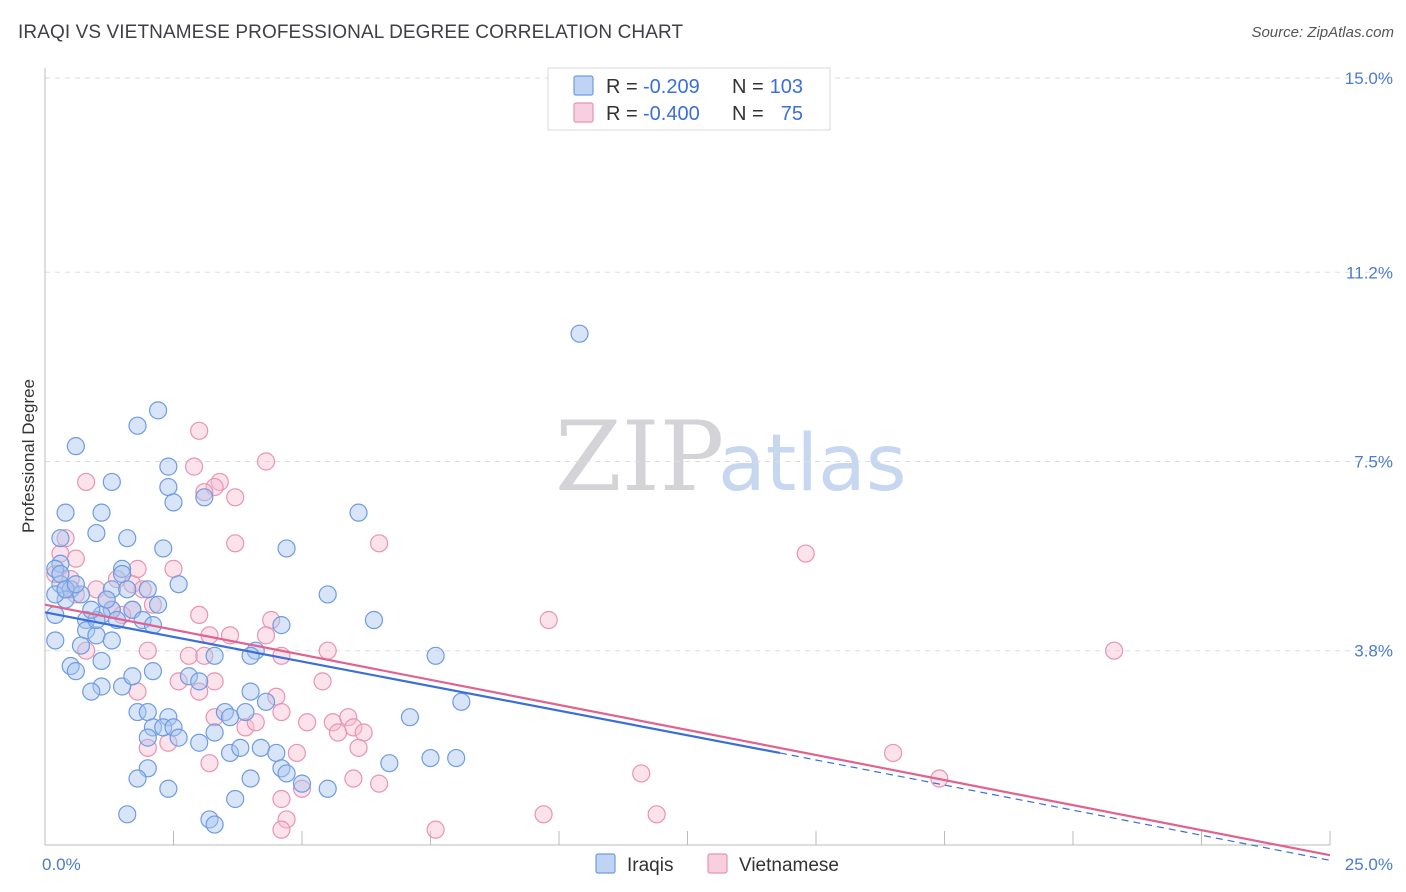  Describe the element at coordinates (639, 457) in the screenshot. I see `watermark-zip: ZIP` at that location.